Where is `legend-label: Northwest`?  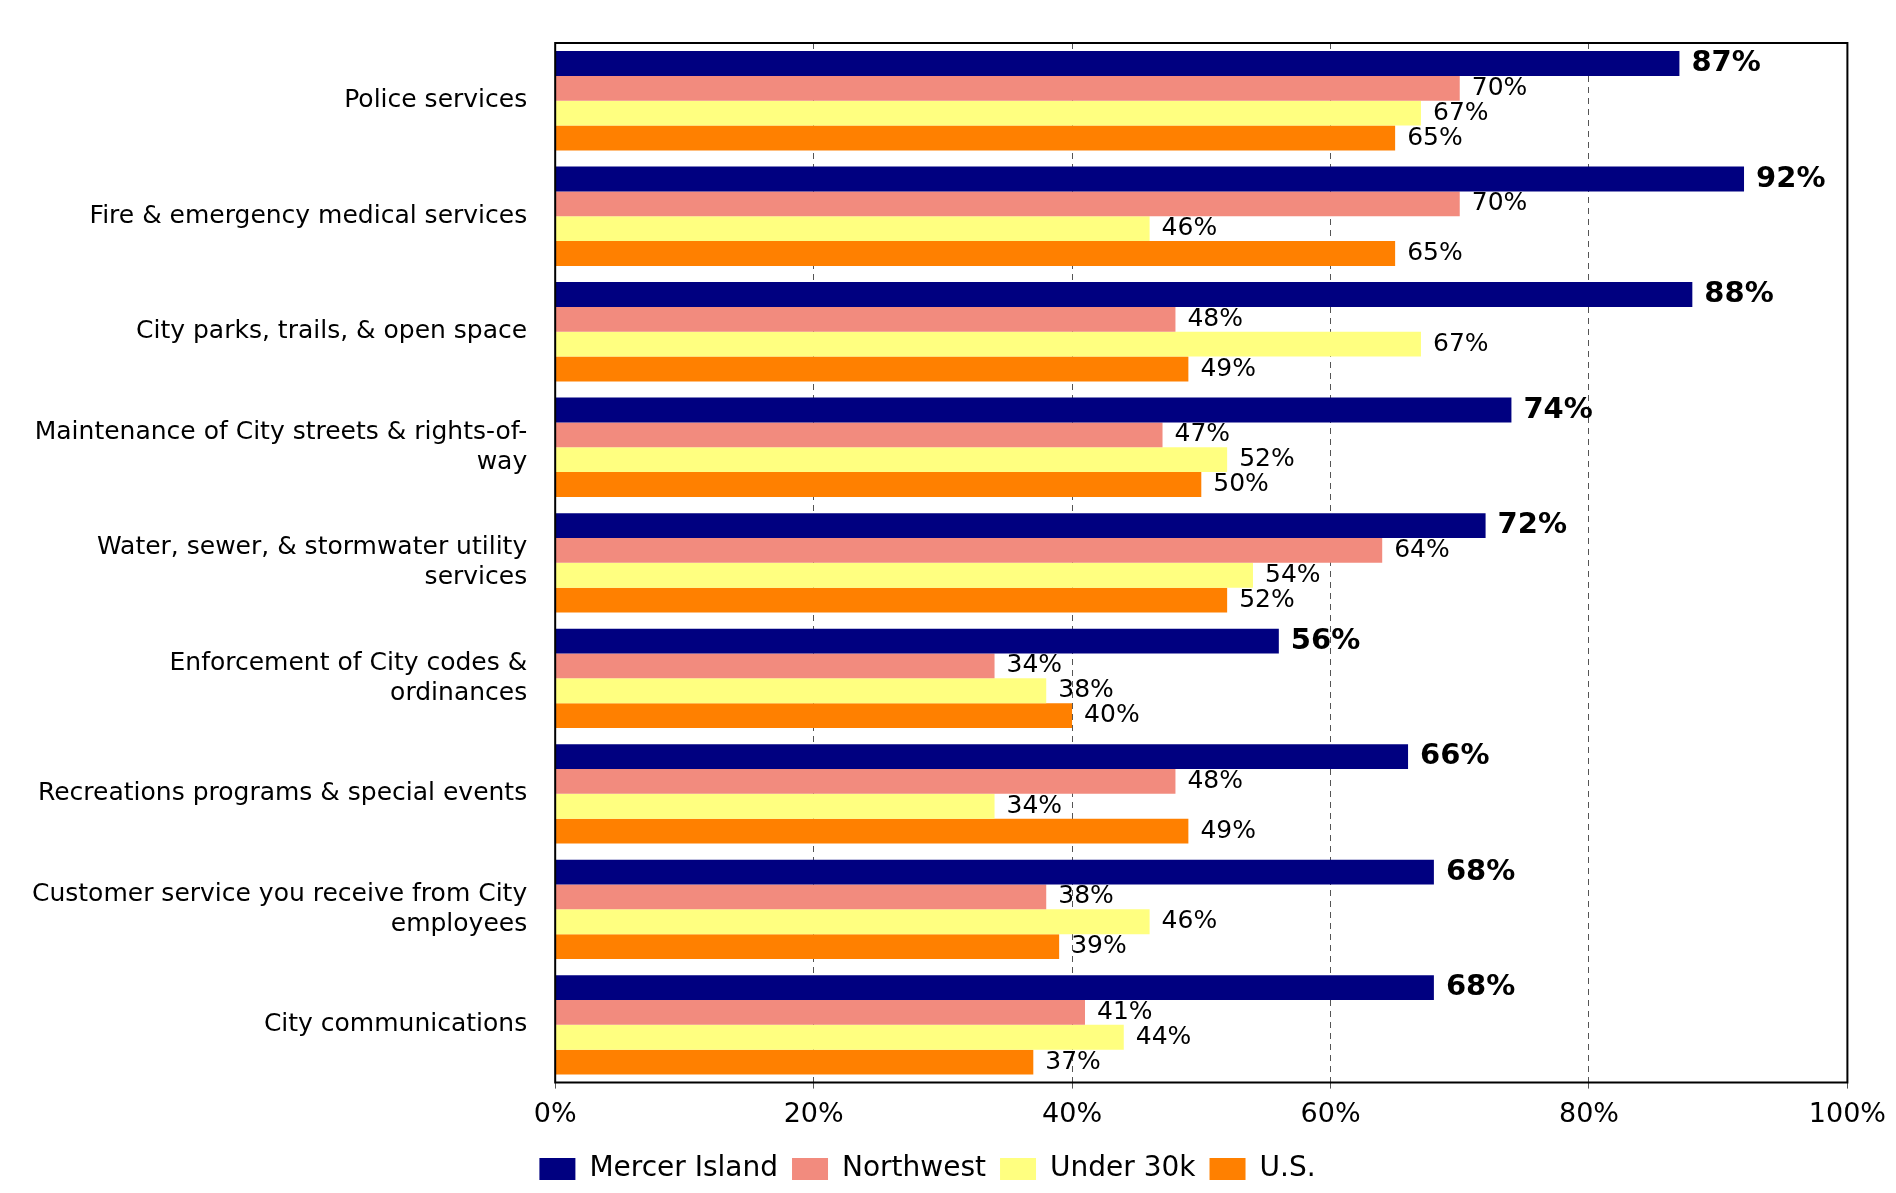
legend-label: Northwest is located at coordinates (914, 1167).